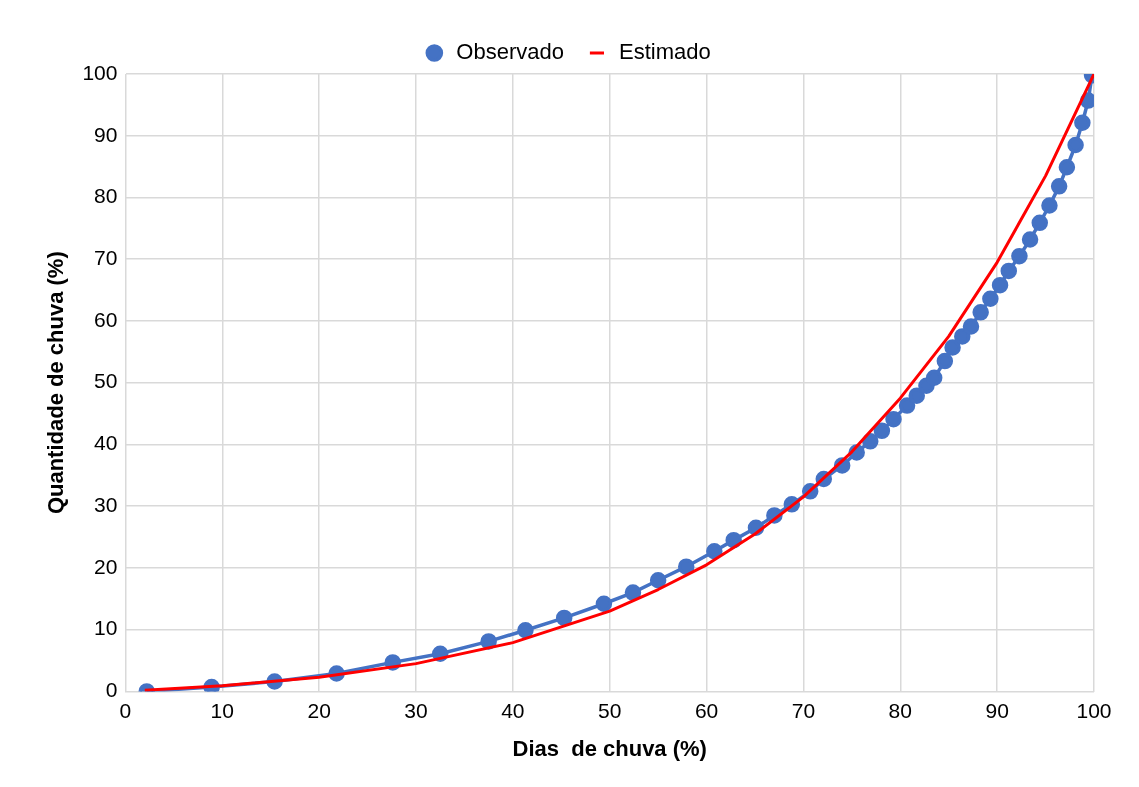  I want to click on x-tick-label: 30, so click(416, 710).